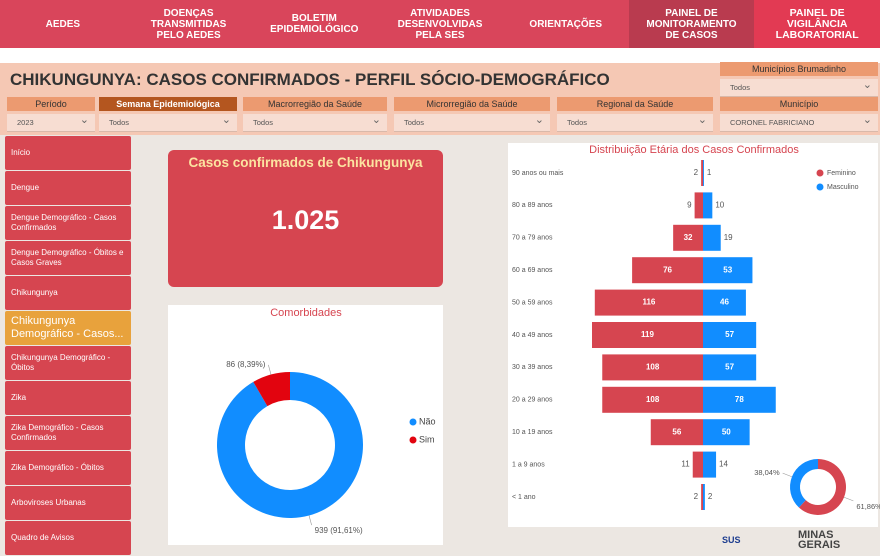 The width and height of the screenshot is (880, 556). I want to click on kpi-title: Casos confirmados de Chikungunya, so click(305, 162).